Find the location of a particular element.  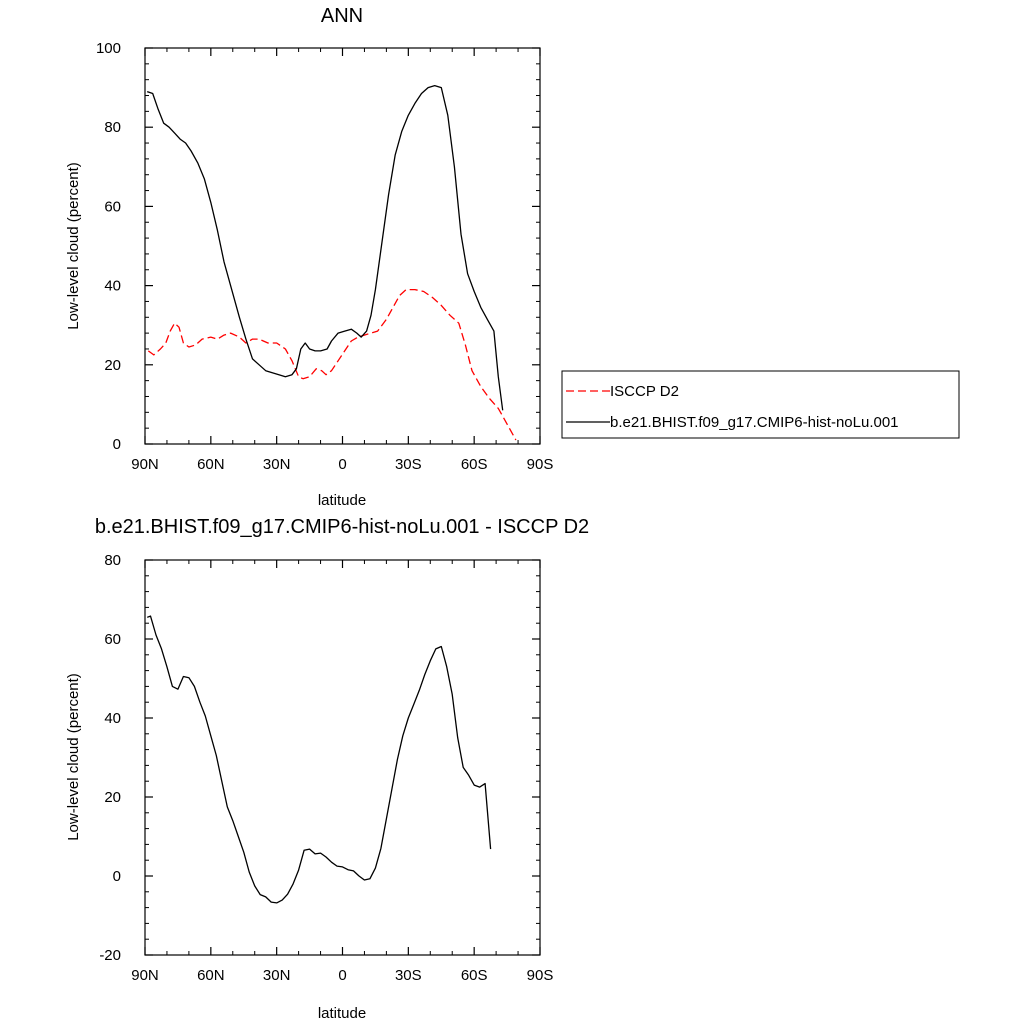

top-y-axis-label: Low-level cloud (percent) is located at coordinates (73, 246).